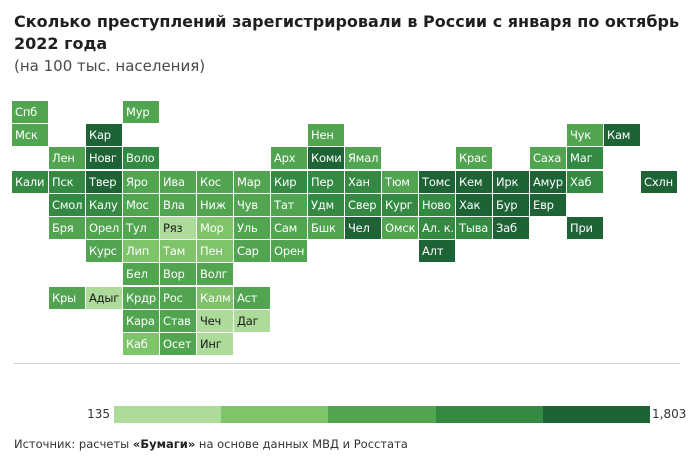  Describe the element at coordinates (659, 181) in the screenshot. I see `region-cell: Схлн` at that location.